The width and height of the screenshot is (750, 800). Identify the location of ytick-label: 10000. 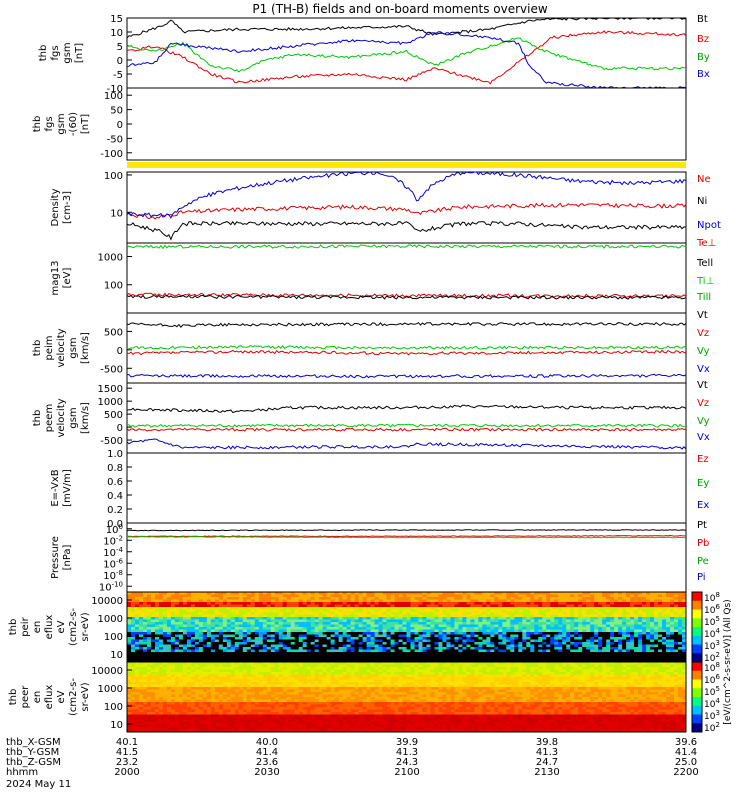
(107, 601).